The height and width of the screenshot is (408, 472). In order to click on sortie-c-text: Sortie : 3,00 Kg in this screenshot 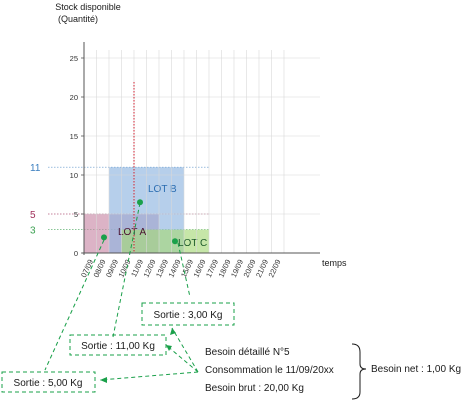, I will do `click(188, 315)`.